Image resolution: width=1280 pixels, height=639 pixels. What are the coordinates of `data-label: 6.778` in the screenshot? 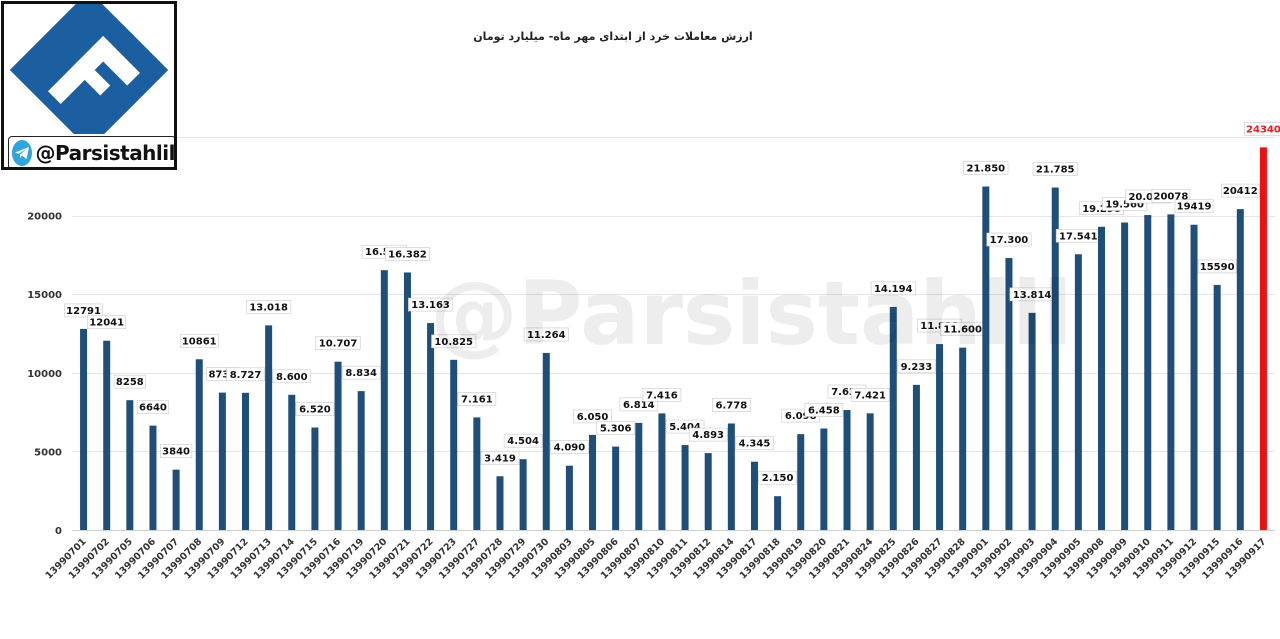 It's located at (732, 405).